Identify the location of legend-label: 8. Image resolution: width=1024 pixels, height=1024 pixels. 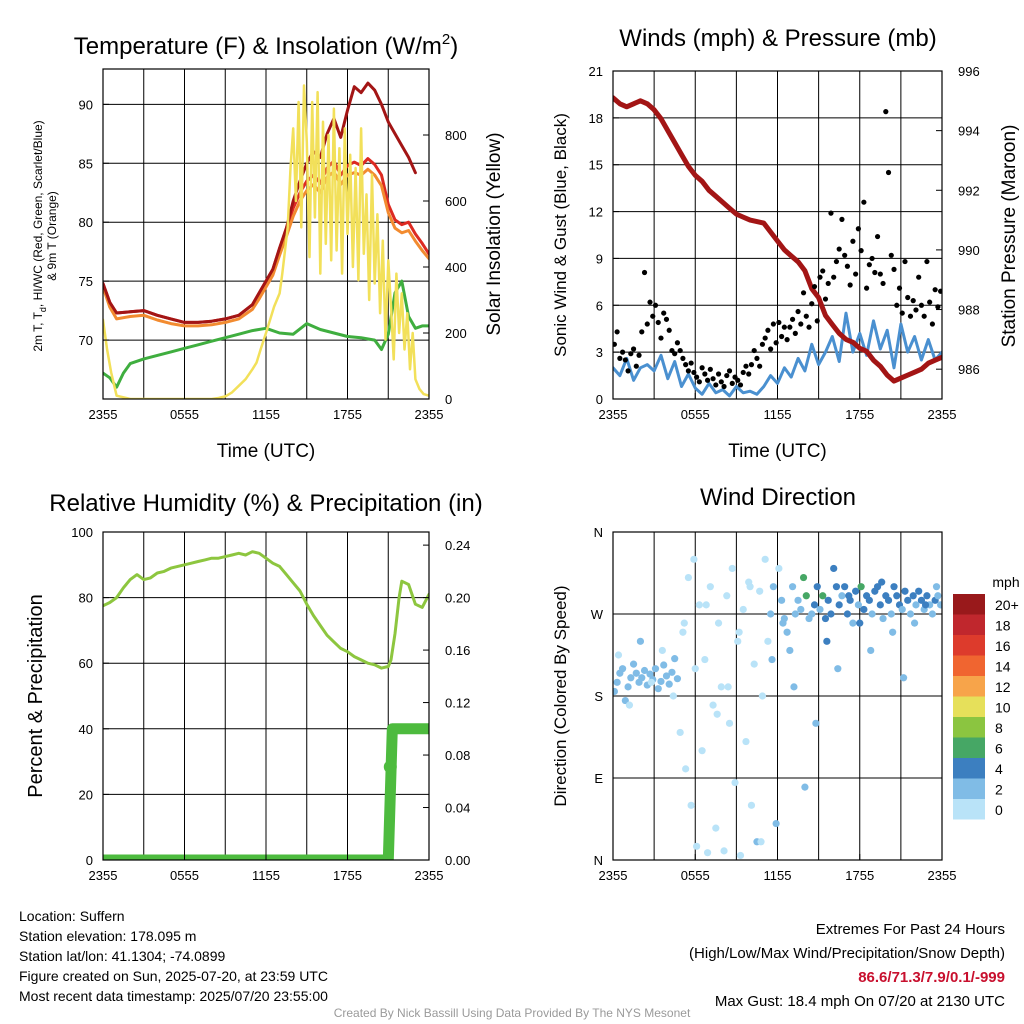
(999, 728).